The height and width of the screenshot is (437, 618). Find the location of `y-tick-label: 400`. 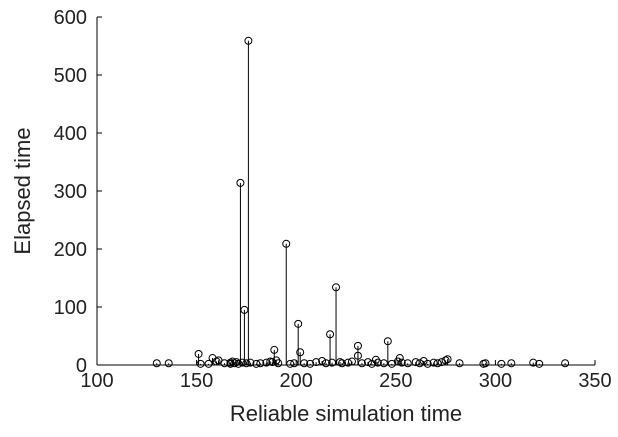

y-tick-label: 400 is located at coordinates (70, 134).